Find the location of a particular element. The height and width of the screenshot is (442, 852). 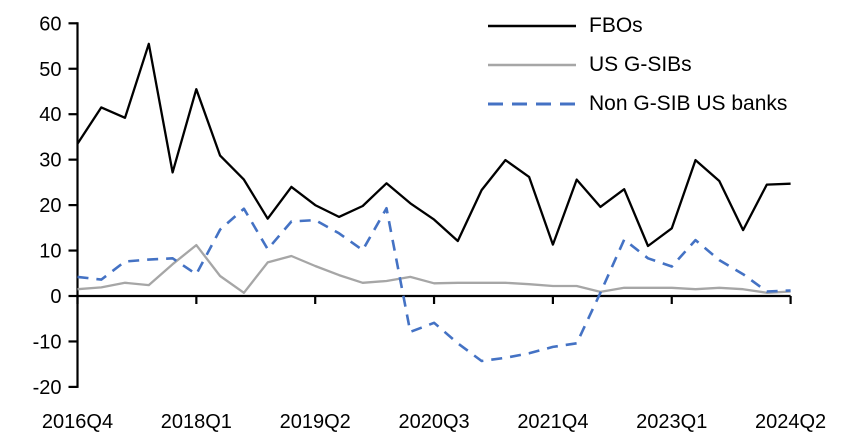

y-axis-tick-label: 50 is located at coordinates (50, 70).